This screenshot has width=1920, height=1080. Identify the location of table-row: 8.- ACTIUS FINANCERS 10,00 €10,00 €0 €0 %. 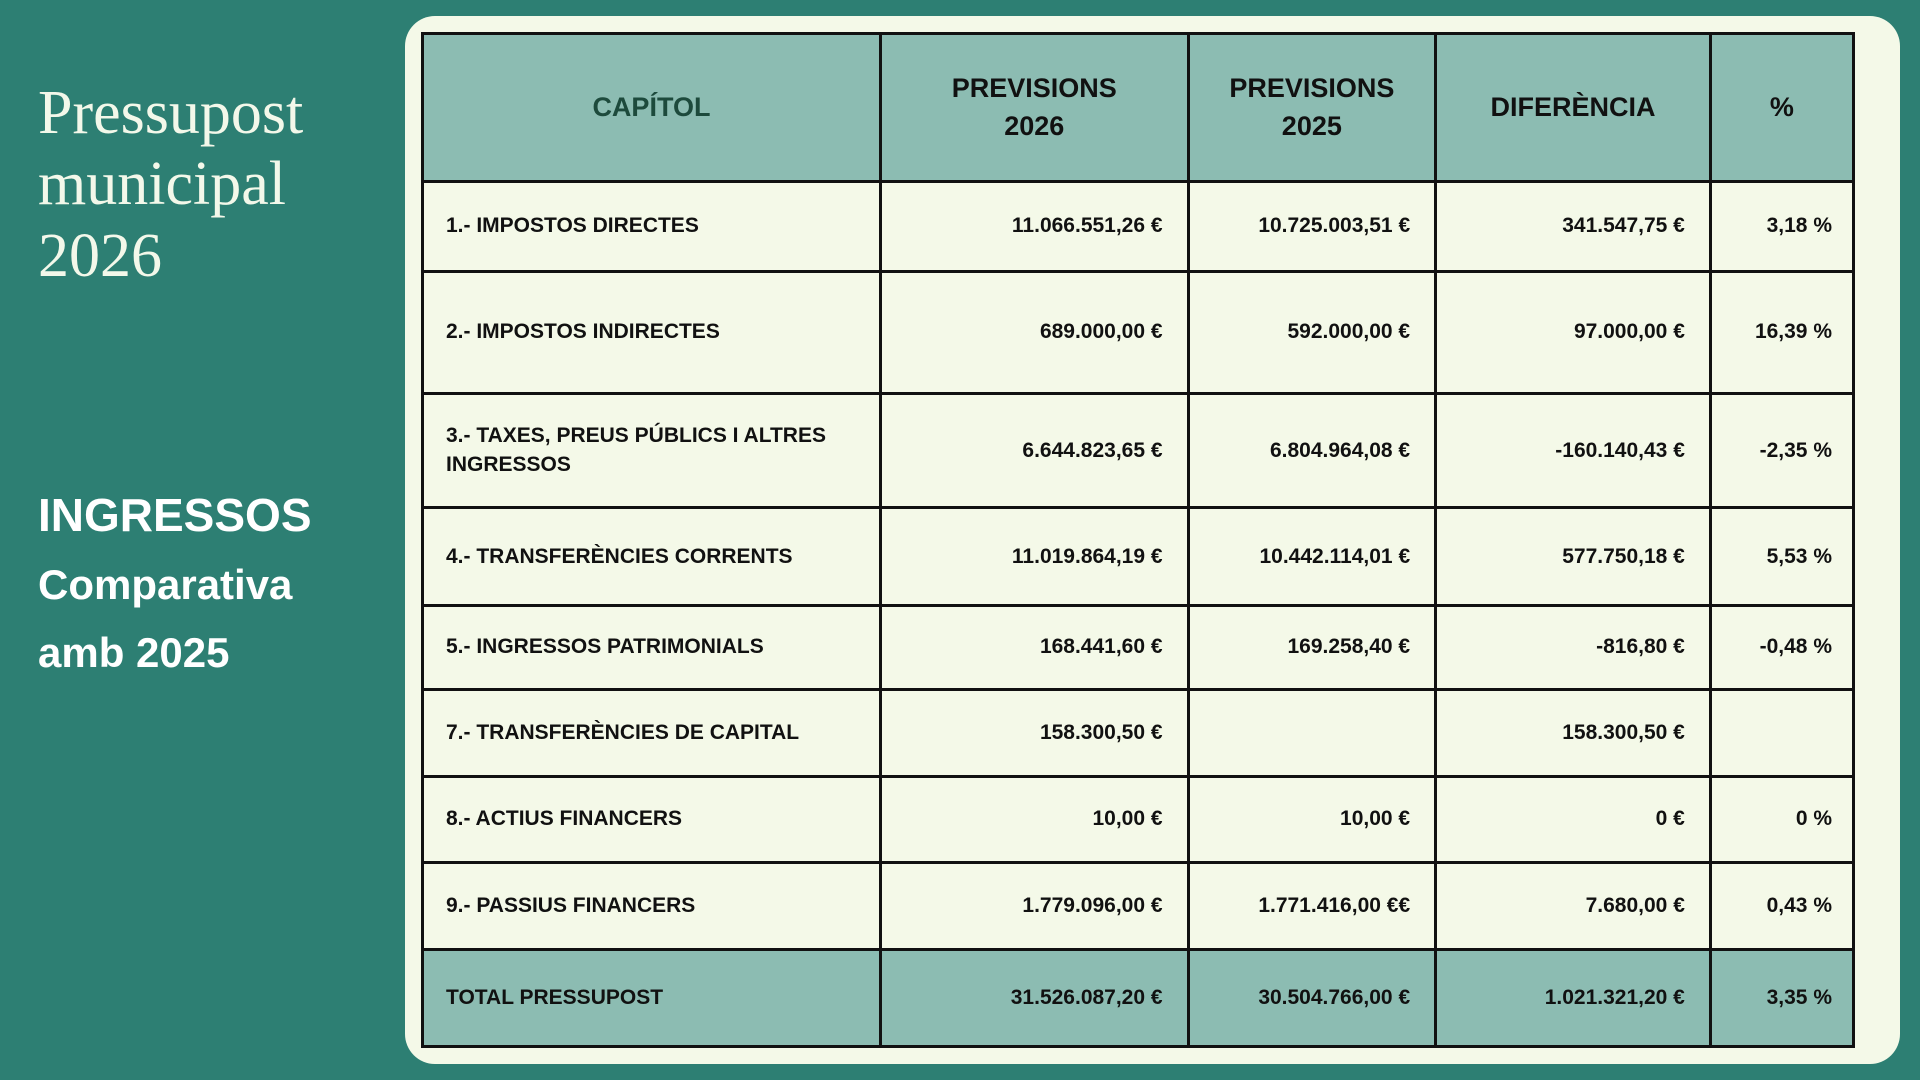
(1138, 819).